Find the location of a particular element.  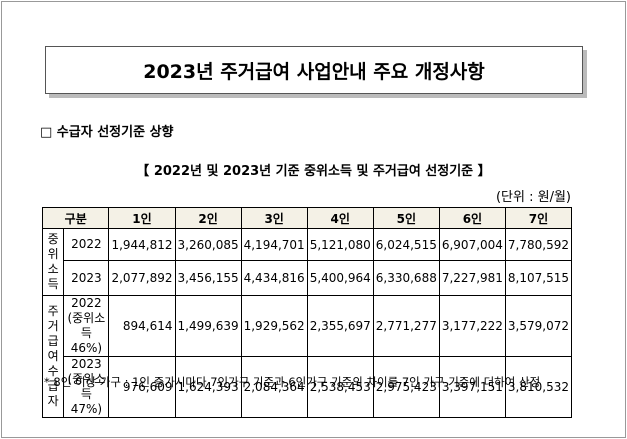

value-cell: 1,499,639 is located at coordinates (208, 326).